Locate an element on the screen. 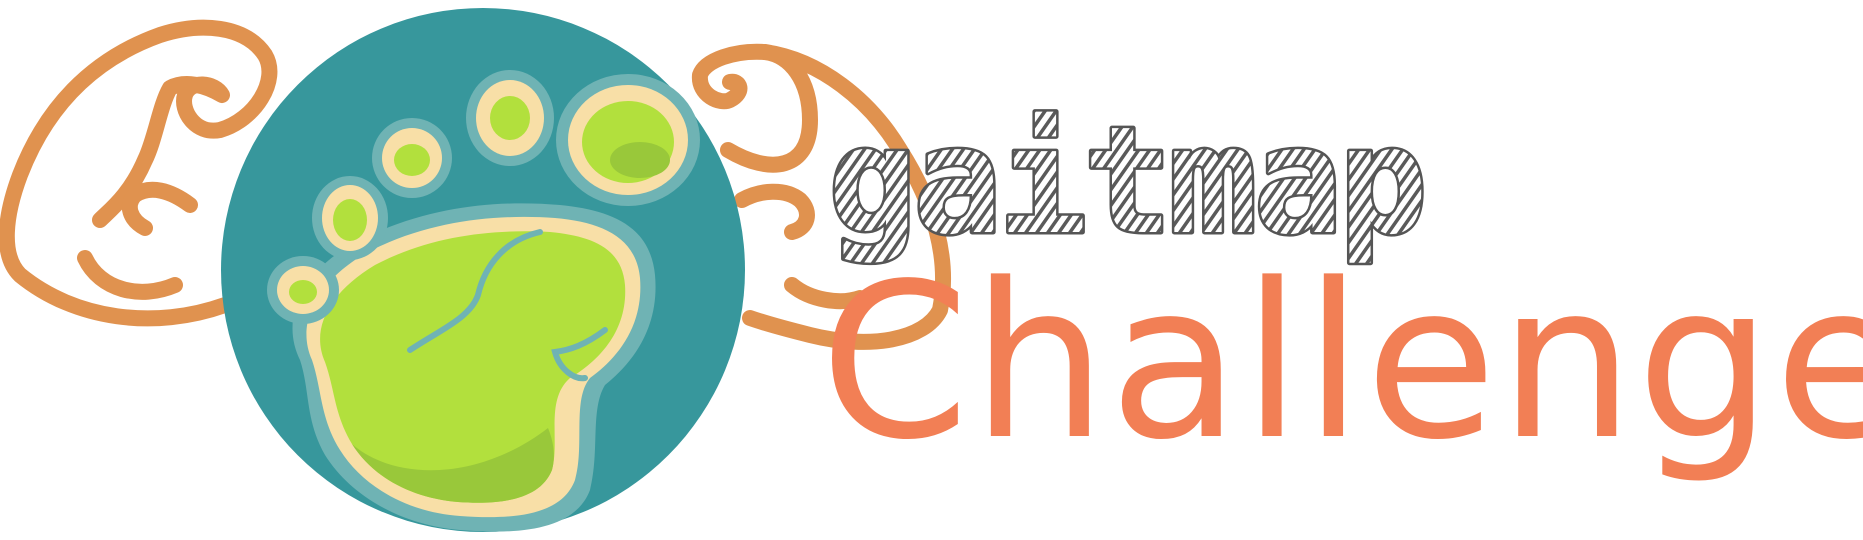 This screenshot has width=1863, height=540. right-arm-icon is located at coordinates (822, 196).